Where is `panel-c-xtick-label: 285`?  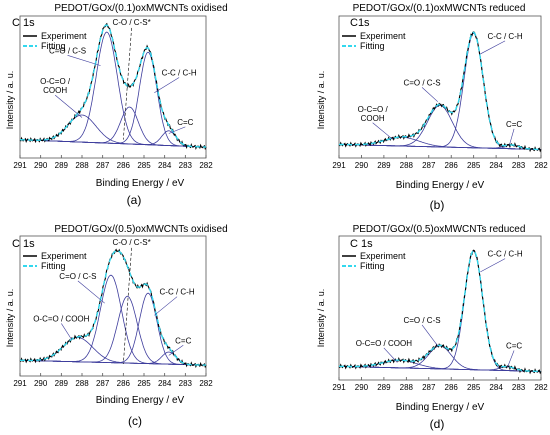
panel-c-xtick-label: 285 is located at coordinates (144, 383).